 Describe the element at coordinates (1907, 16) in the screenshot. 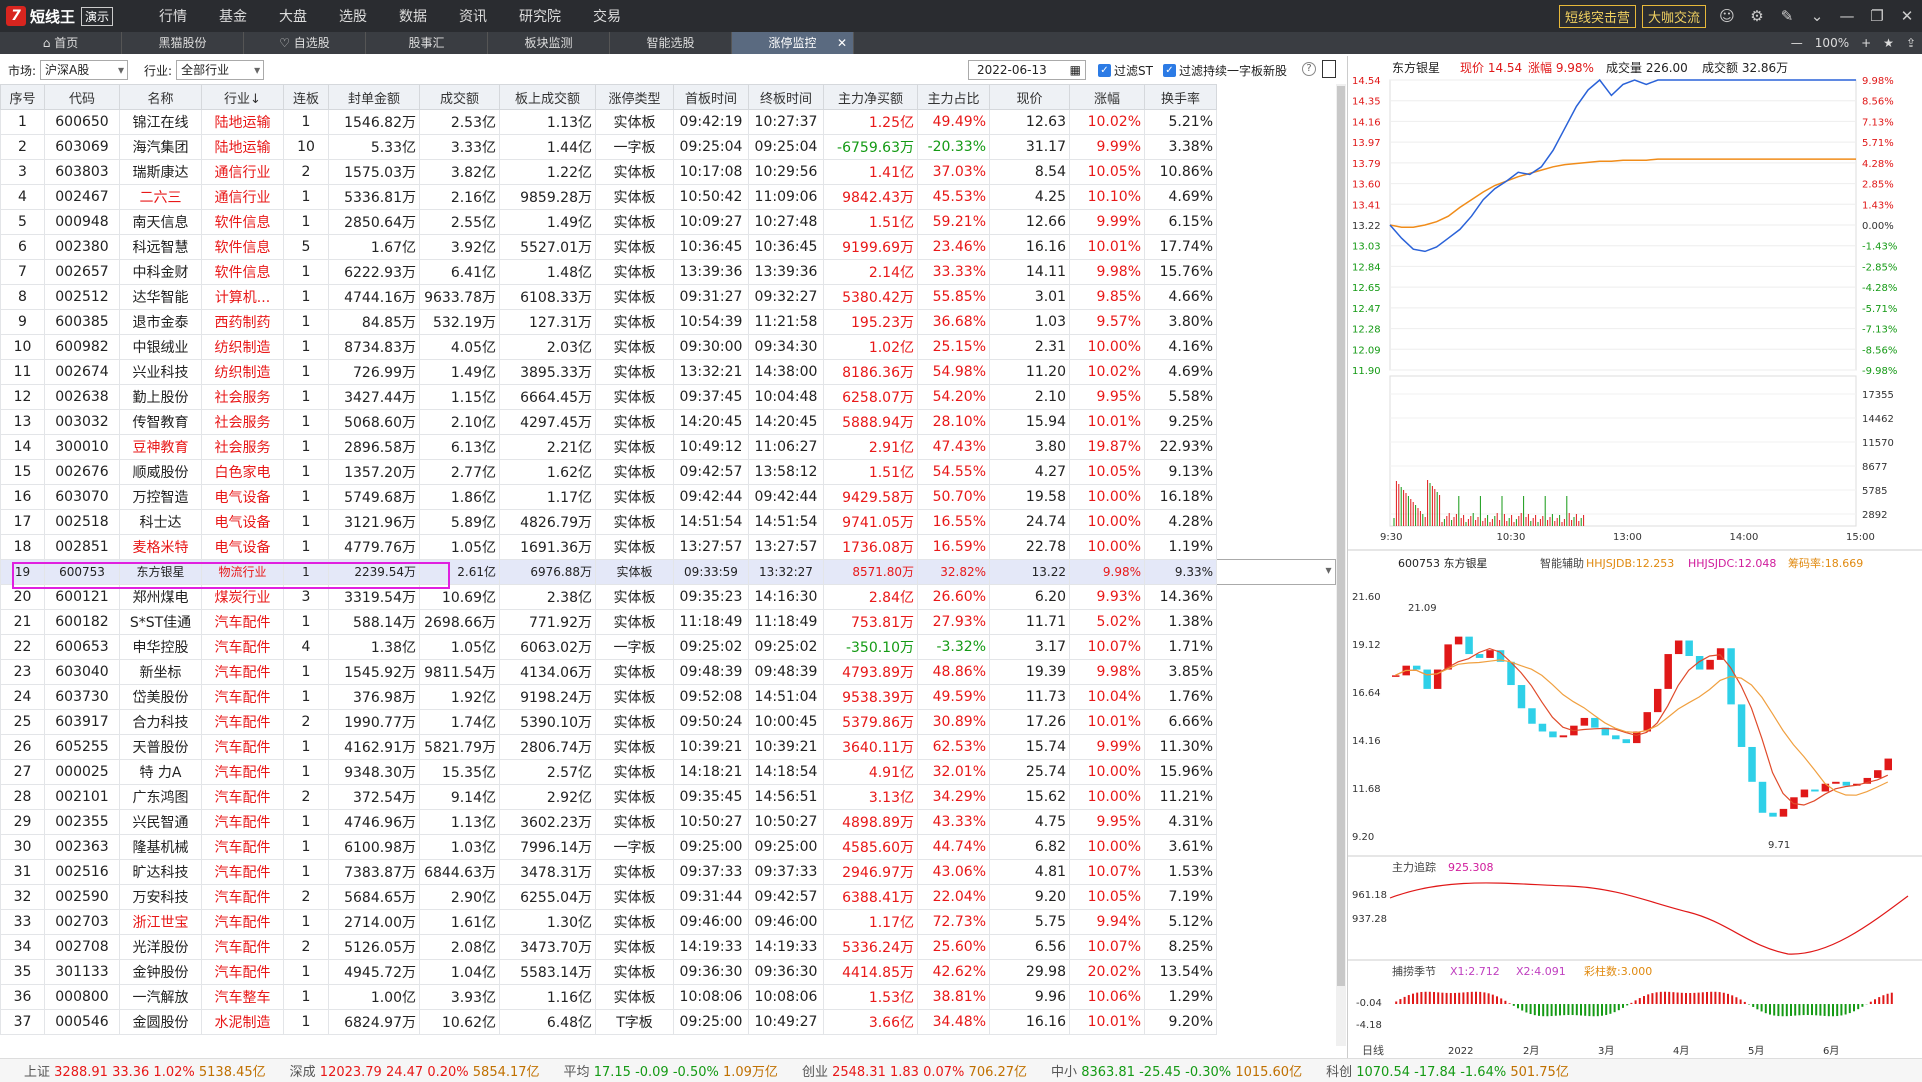

I see `close-icon: ✕` at that location.